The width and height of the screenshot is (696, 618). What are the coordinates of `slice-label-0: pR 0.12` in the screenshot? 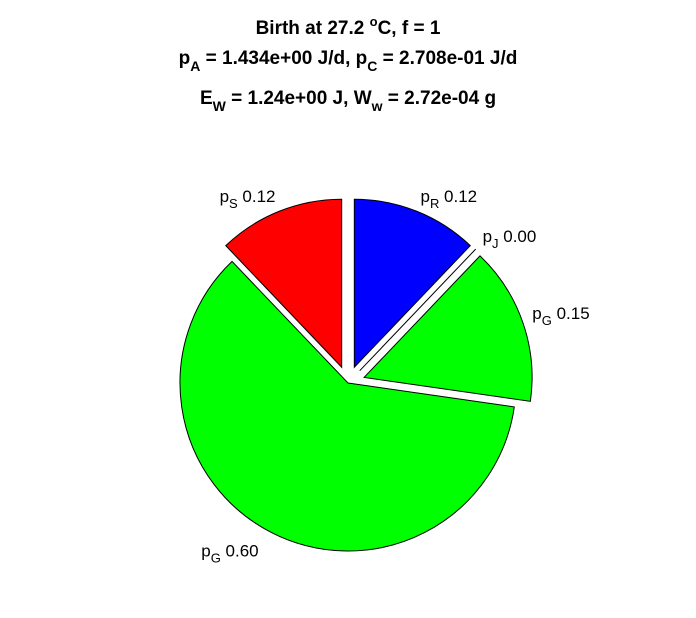 It's located at (448, 199).